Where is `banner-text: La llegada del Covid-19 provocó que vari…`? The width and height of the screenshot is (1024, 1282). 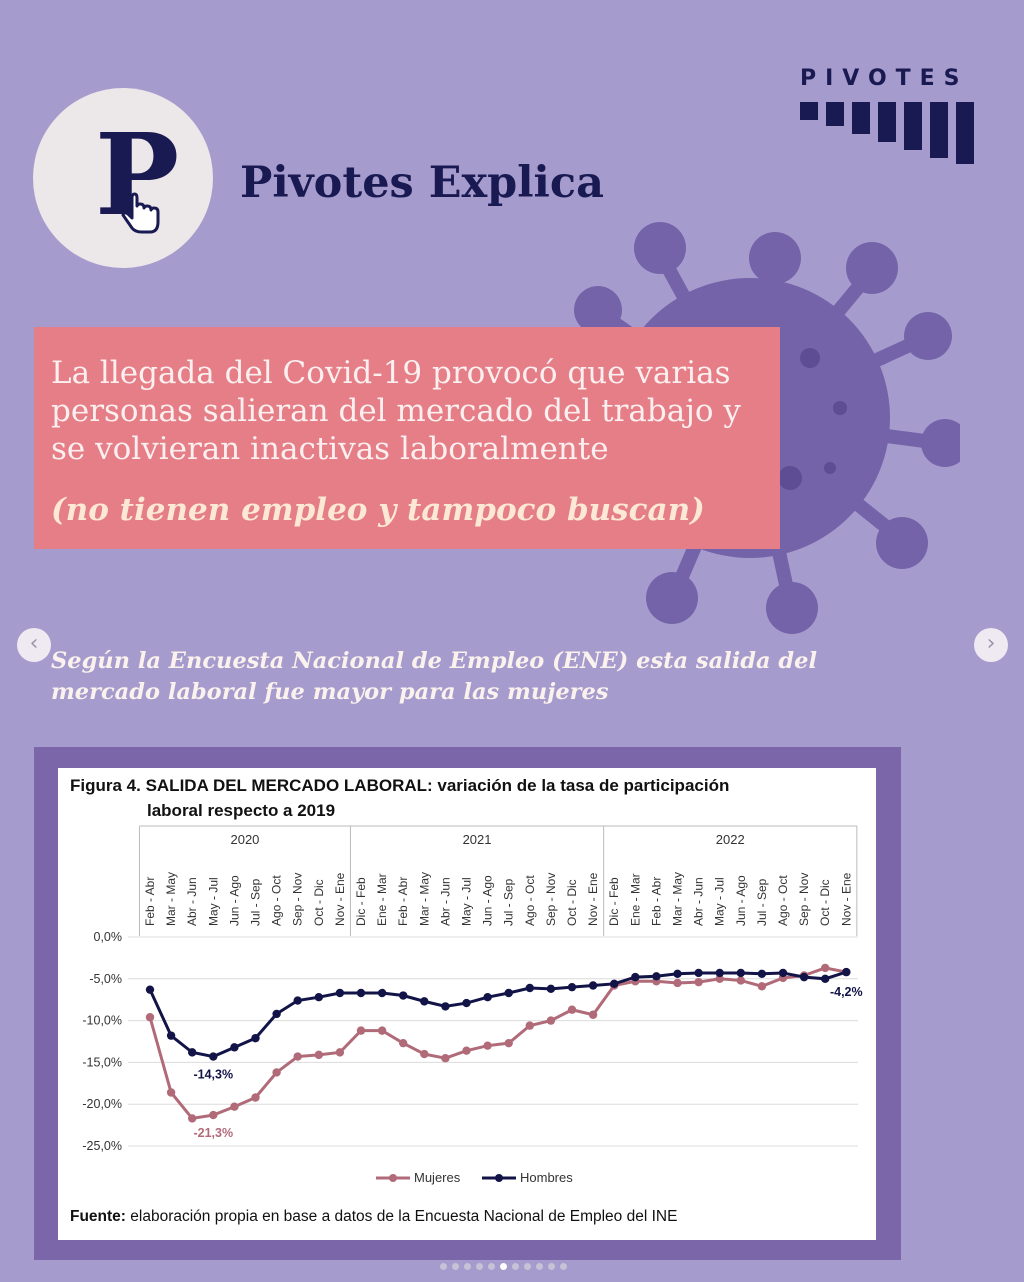 banner-text: La llegada del Covid-19 provocó que vari… is located at coordinates (396, 411).